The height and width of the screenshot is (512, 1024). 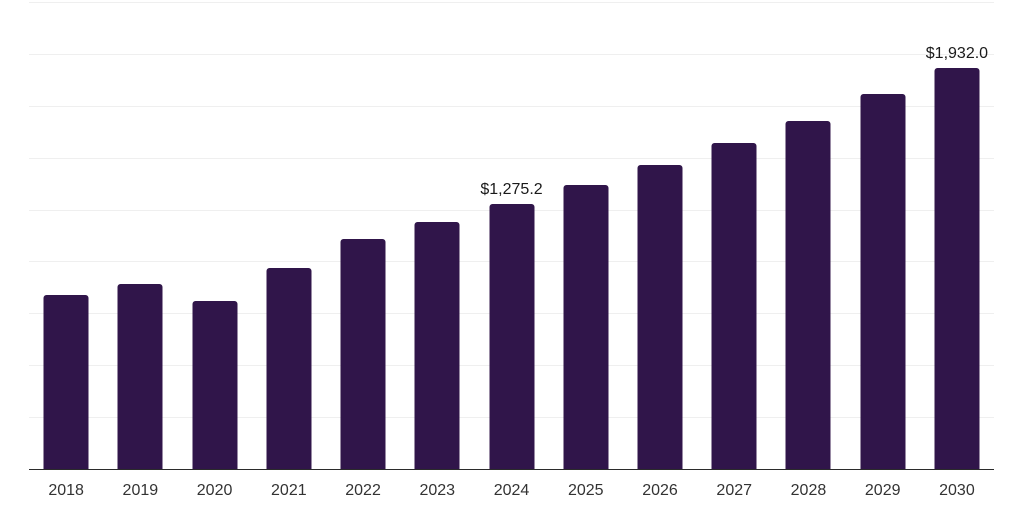 I want to click on x-tick-2029: 2029, so click(x=882, y=490).